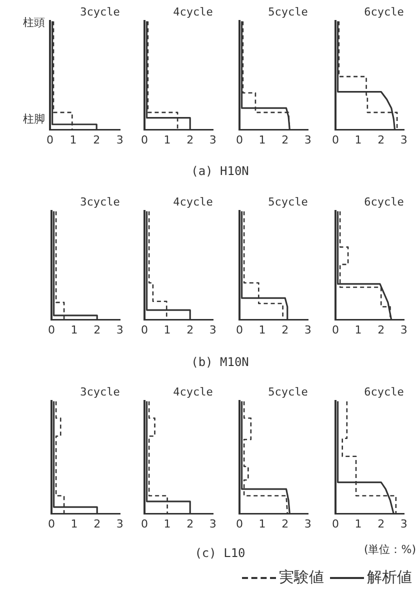  What do you see at coordinates (34, 23) in the screenshot?
I see `text: 柱頭` at bounding box center [34, 23].